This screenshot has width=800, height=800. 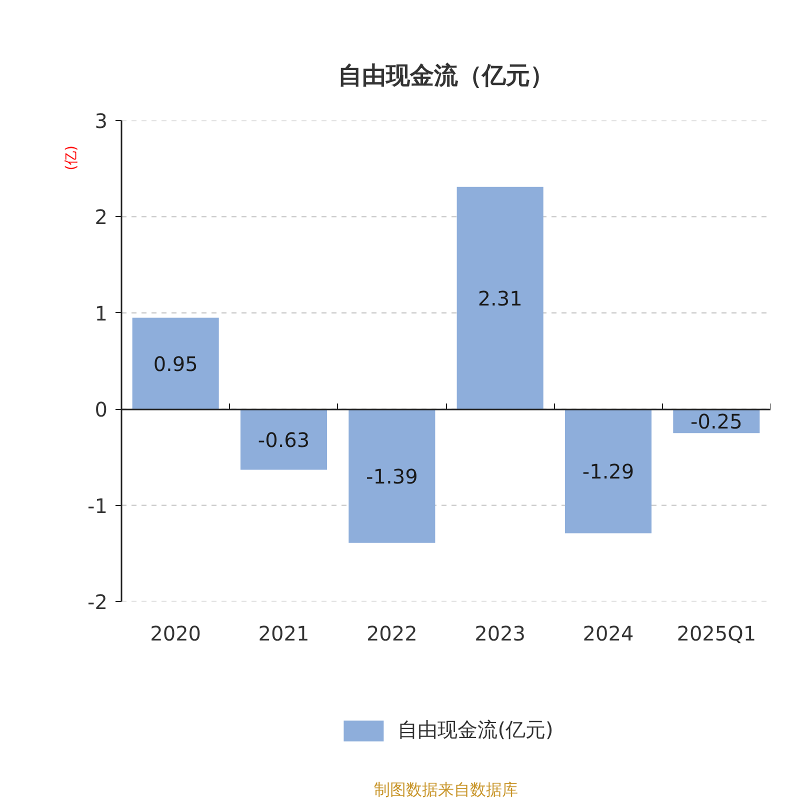 I want to click on data-label: 0.95, so click(x=175, y=364).